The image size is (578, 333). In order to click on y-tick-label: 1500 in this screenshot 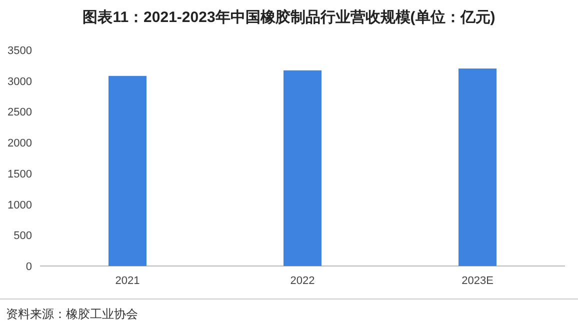, I will do `click(20, 174)`.